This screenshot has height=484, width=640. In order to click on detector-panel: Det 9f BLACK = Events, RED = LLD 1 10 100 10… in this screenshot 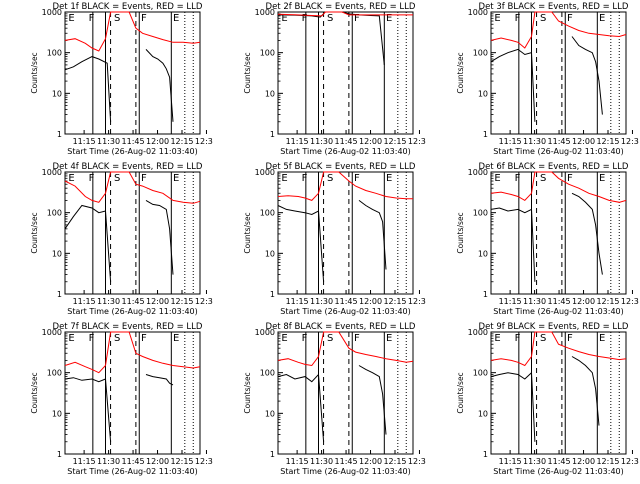, I will do `click(533, 400)`.